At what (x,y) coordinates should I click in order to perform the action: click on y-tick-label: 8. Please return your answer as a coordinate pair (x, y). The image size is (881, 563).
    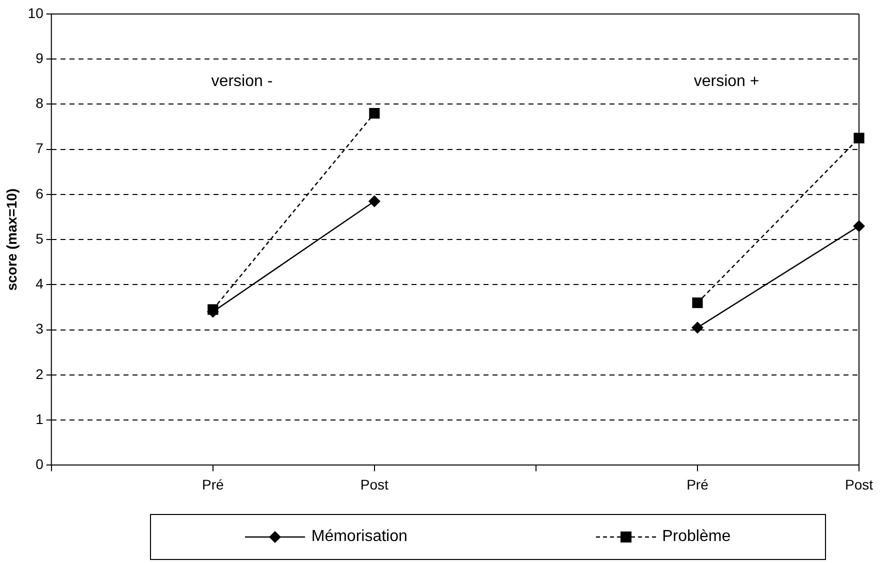
    Looking at the image, I should click on (40, 103).